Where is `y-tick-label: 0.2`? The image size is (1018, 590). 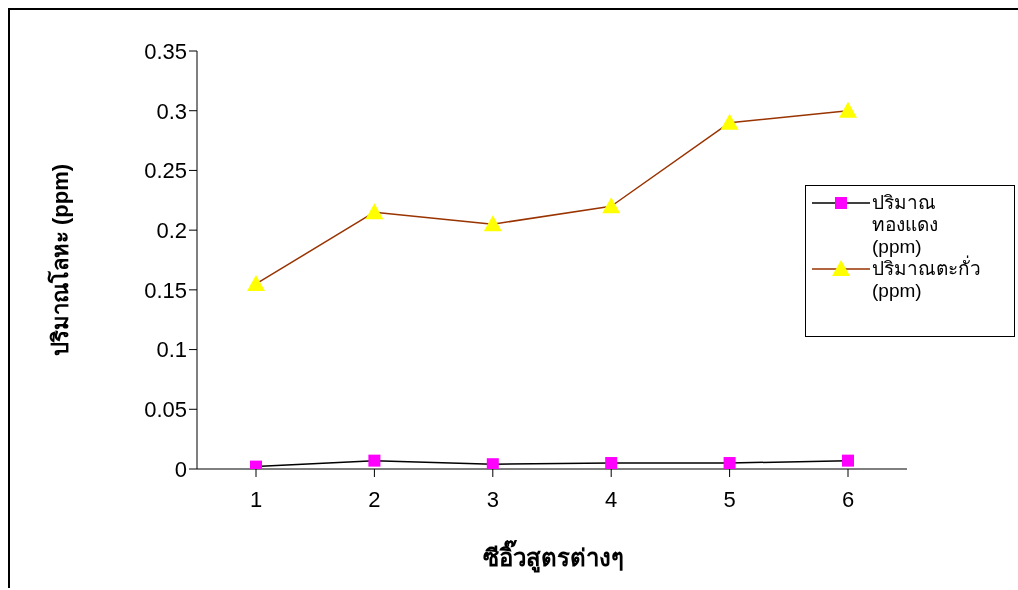 y-tick-label: 0.2 is located at coordinates (171, 230).